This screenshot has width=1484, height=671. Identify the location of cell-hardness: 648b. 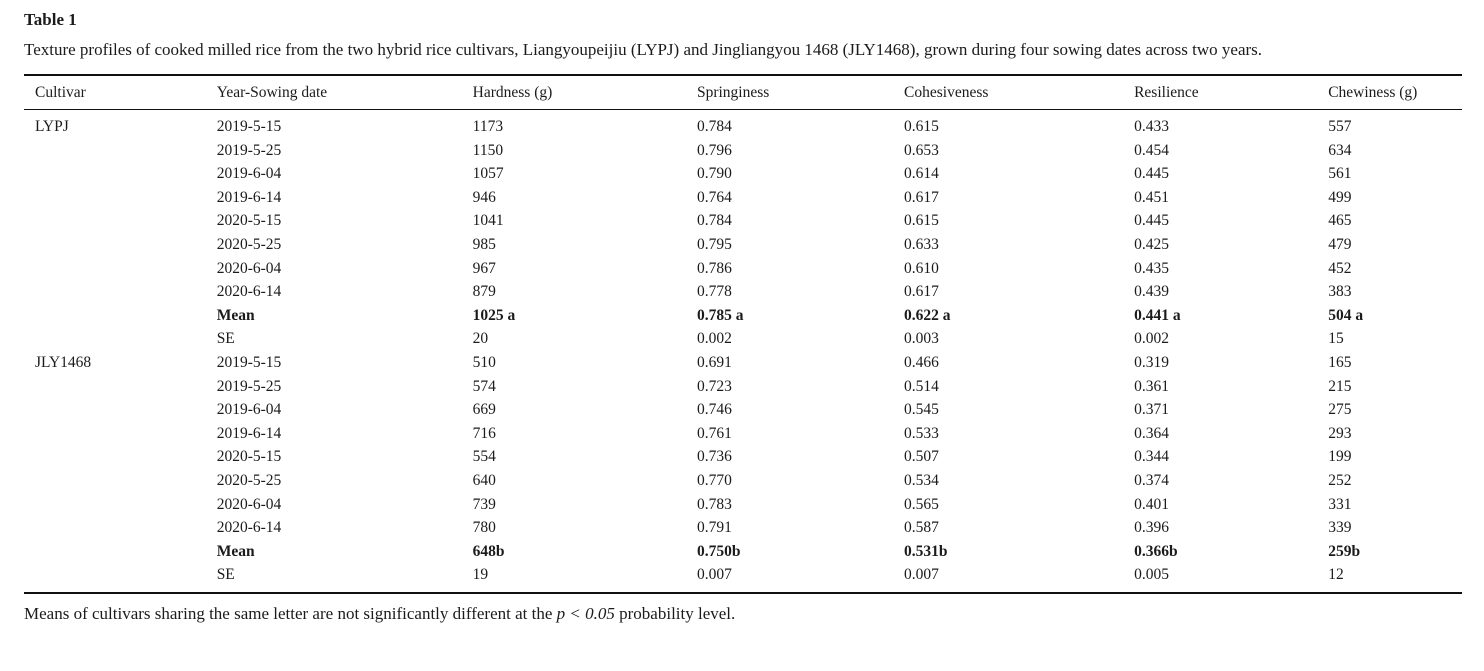
(488, 551).